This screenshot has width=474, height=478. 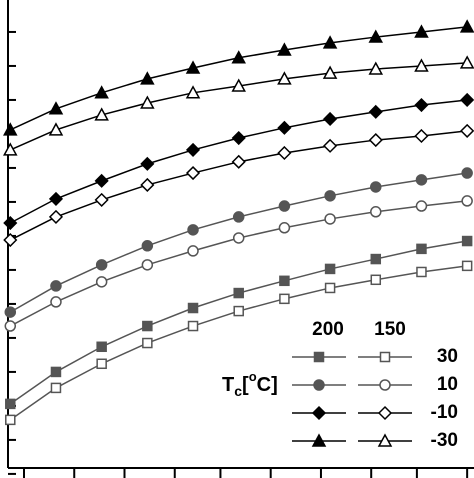 I want to click on legend-title-open: [, so click(x=245, y=385).